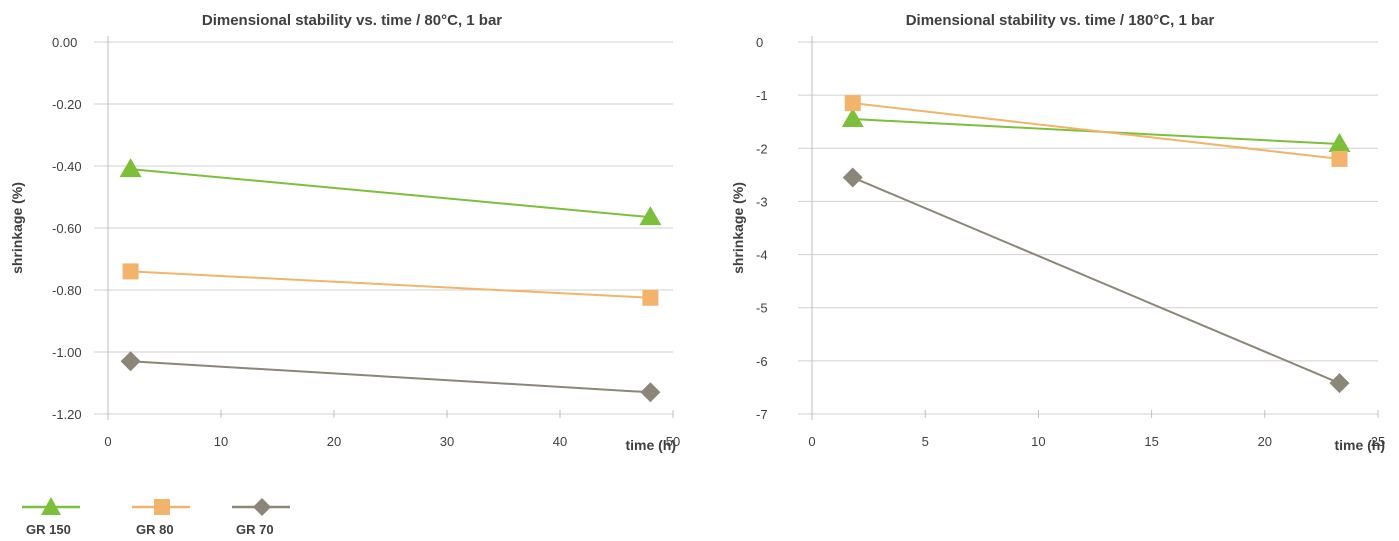  What do you see at coordinates (64, 42) in the screenshot?
I see `y-tick-label: 0.00` at bounding box center [64, 42].